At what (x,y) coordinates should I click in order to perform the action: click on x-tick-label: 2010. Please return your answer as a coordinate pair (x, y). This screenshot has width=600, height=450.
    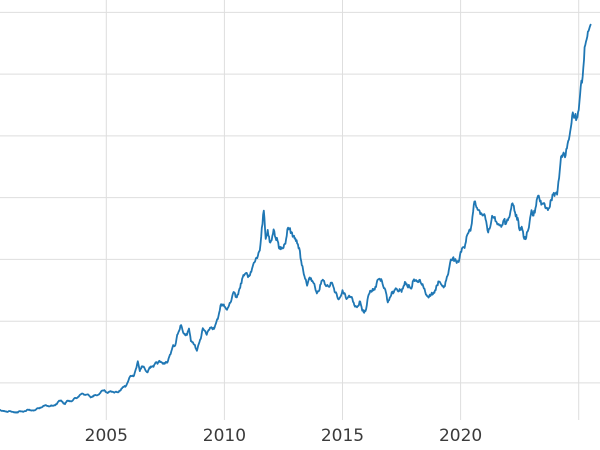
    Looking at the image, I should click on (224, 436).